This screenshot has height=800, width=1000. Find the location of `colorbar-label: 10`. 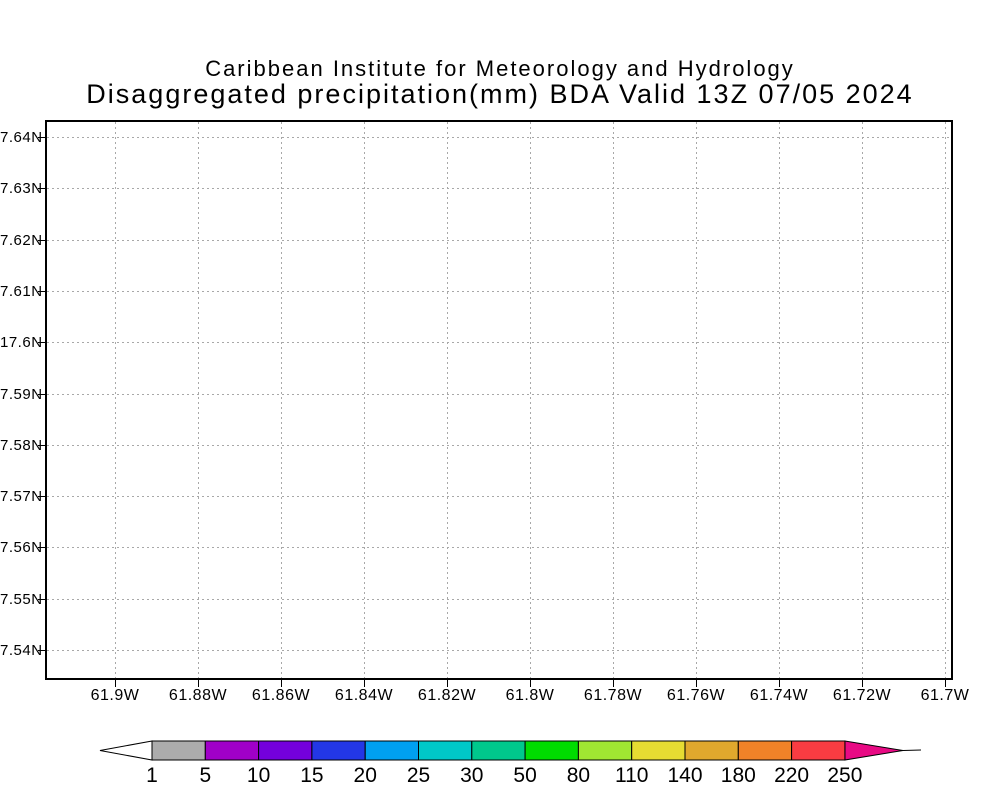

colorbar-label: 10 is located at coordinates (258, 775).